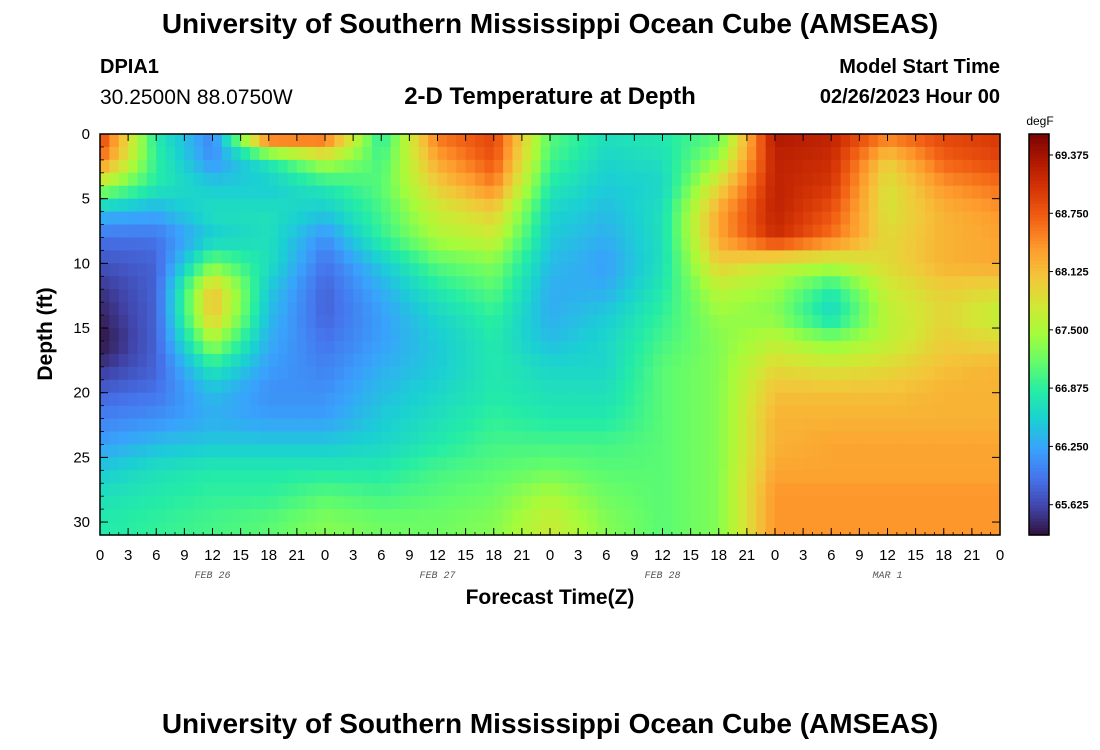 Image resolution: width=1100 pixels, height=750 pixels. What do you see at coordinates (1039, 460) in the screenshot?
I see `colorbar-swatch` at bounding box center [1039, 460].